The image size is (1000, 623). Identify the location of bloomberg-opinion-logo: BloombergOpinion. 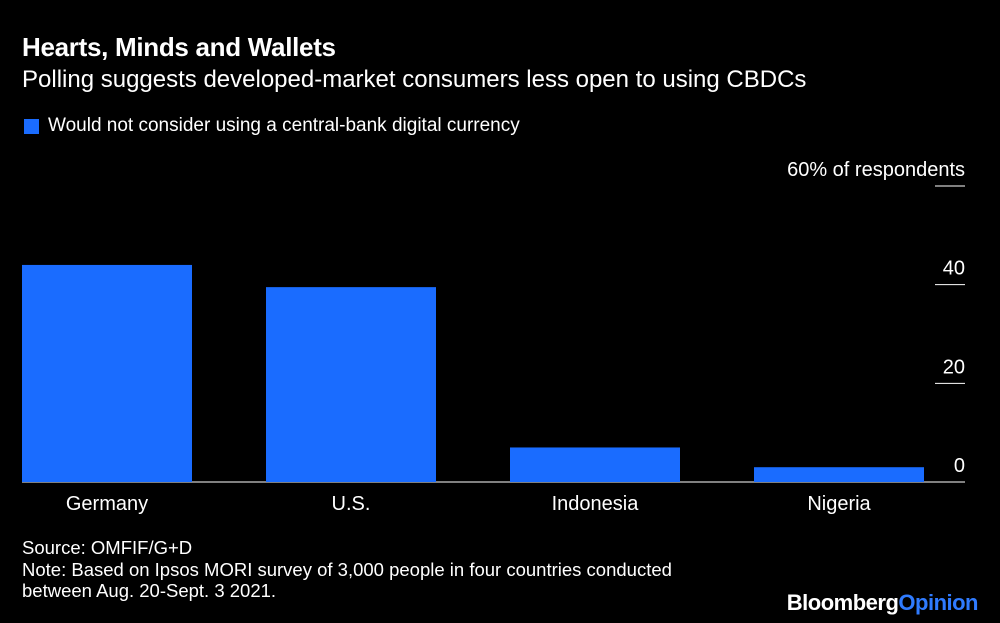
(882, 603).